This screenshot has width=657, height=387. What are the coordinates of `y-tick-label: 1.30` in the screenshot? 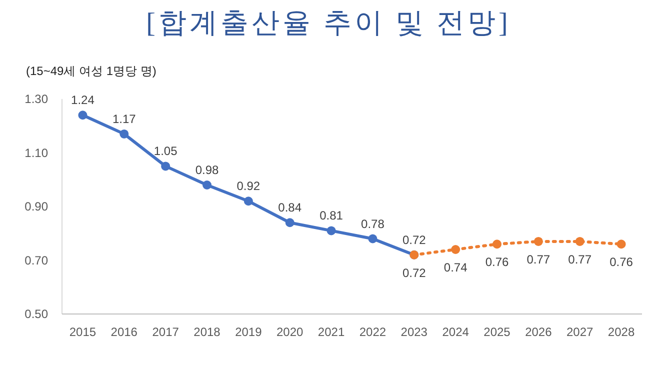 It's located at (36, 99).